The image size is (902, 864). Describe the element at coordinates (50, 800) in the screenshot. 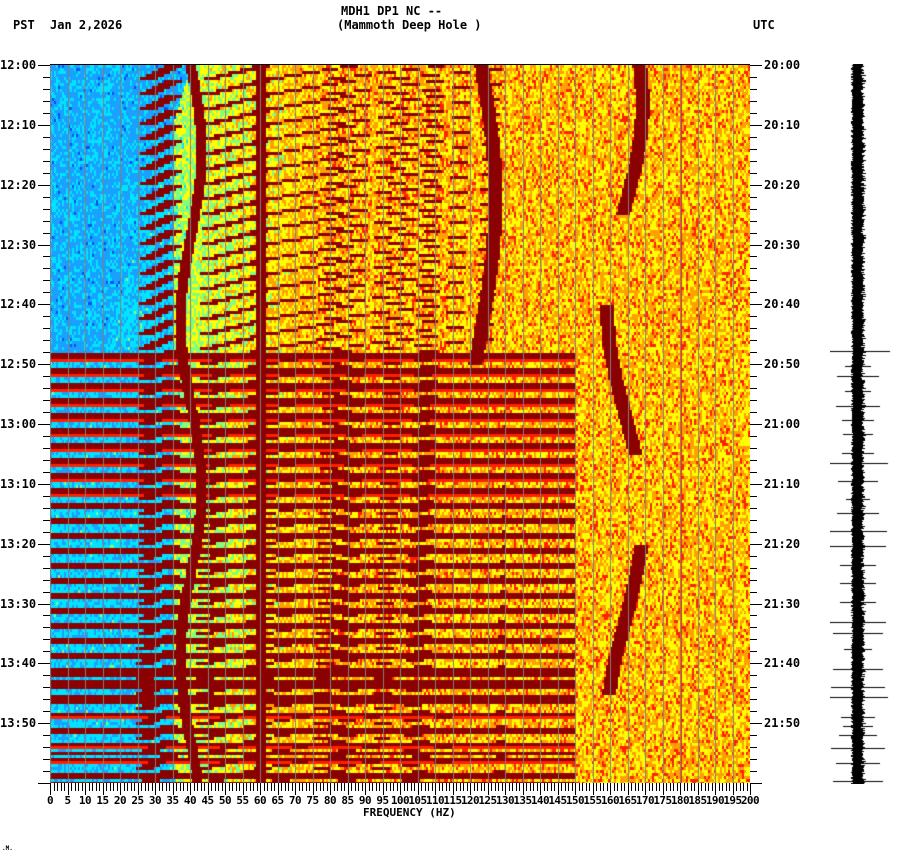

I see `frequency-label: 0` at that location.